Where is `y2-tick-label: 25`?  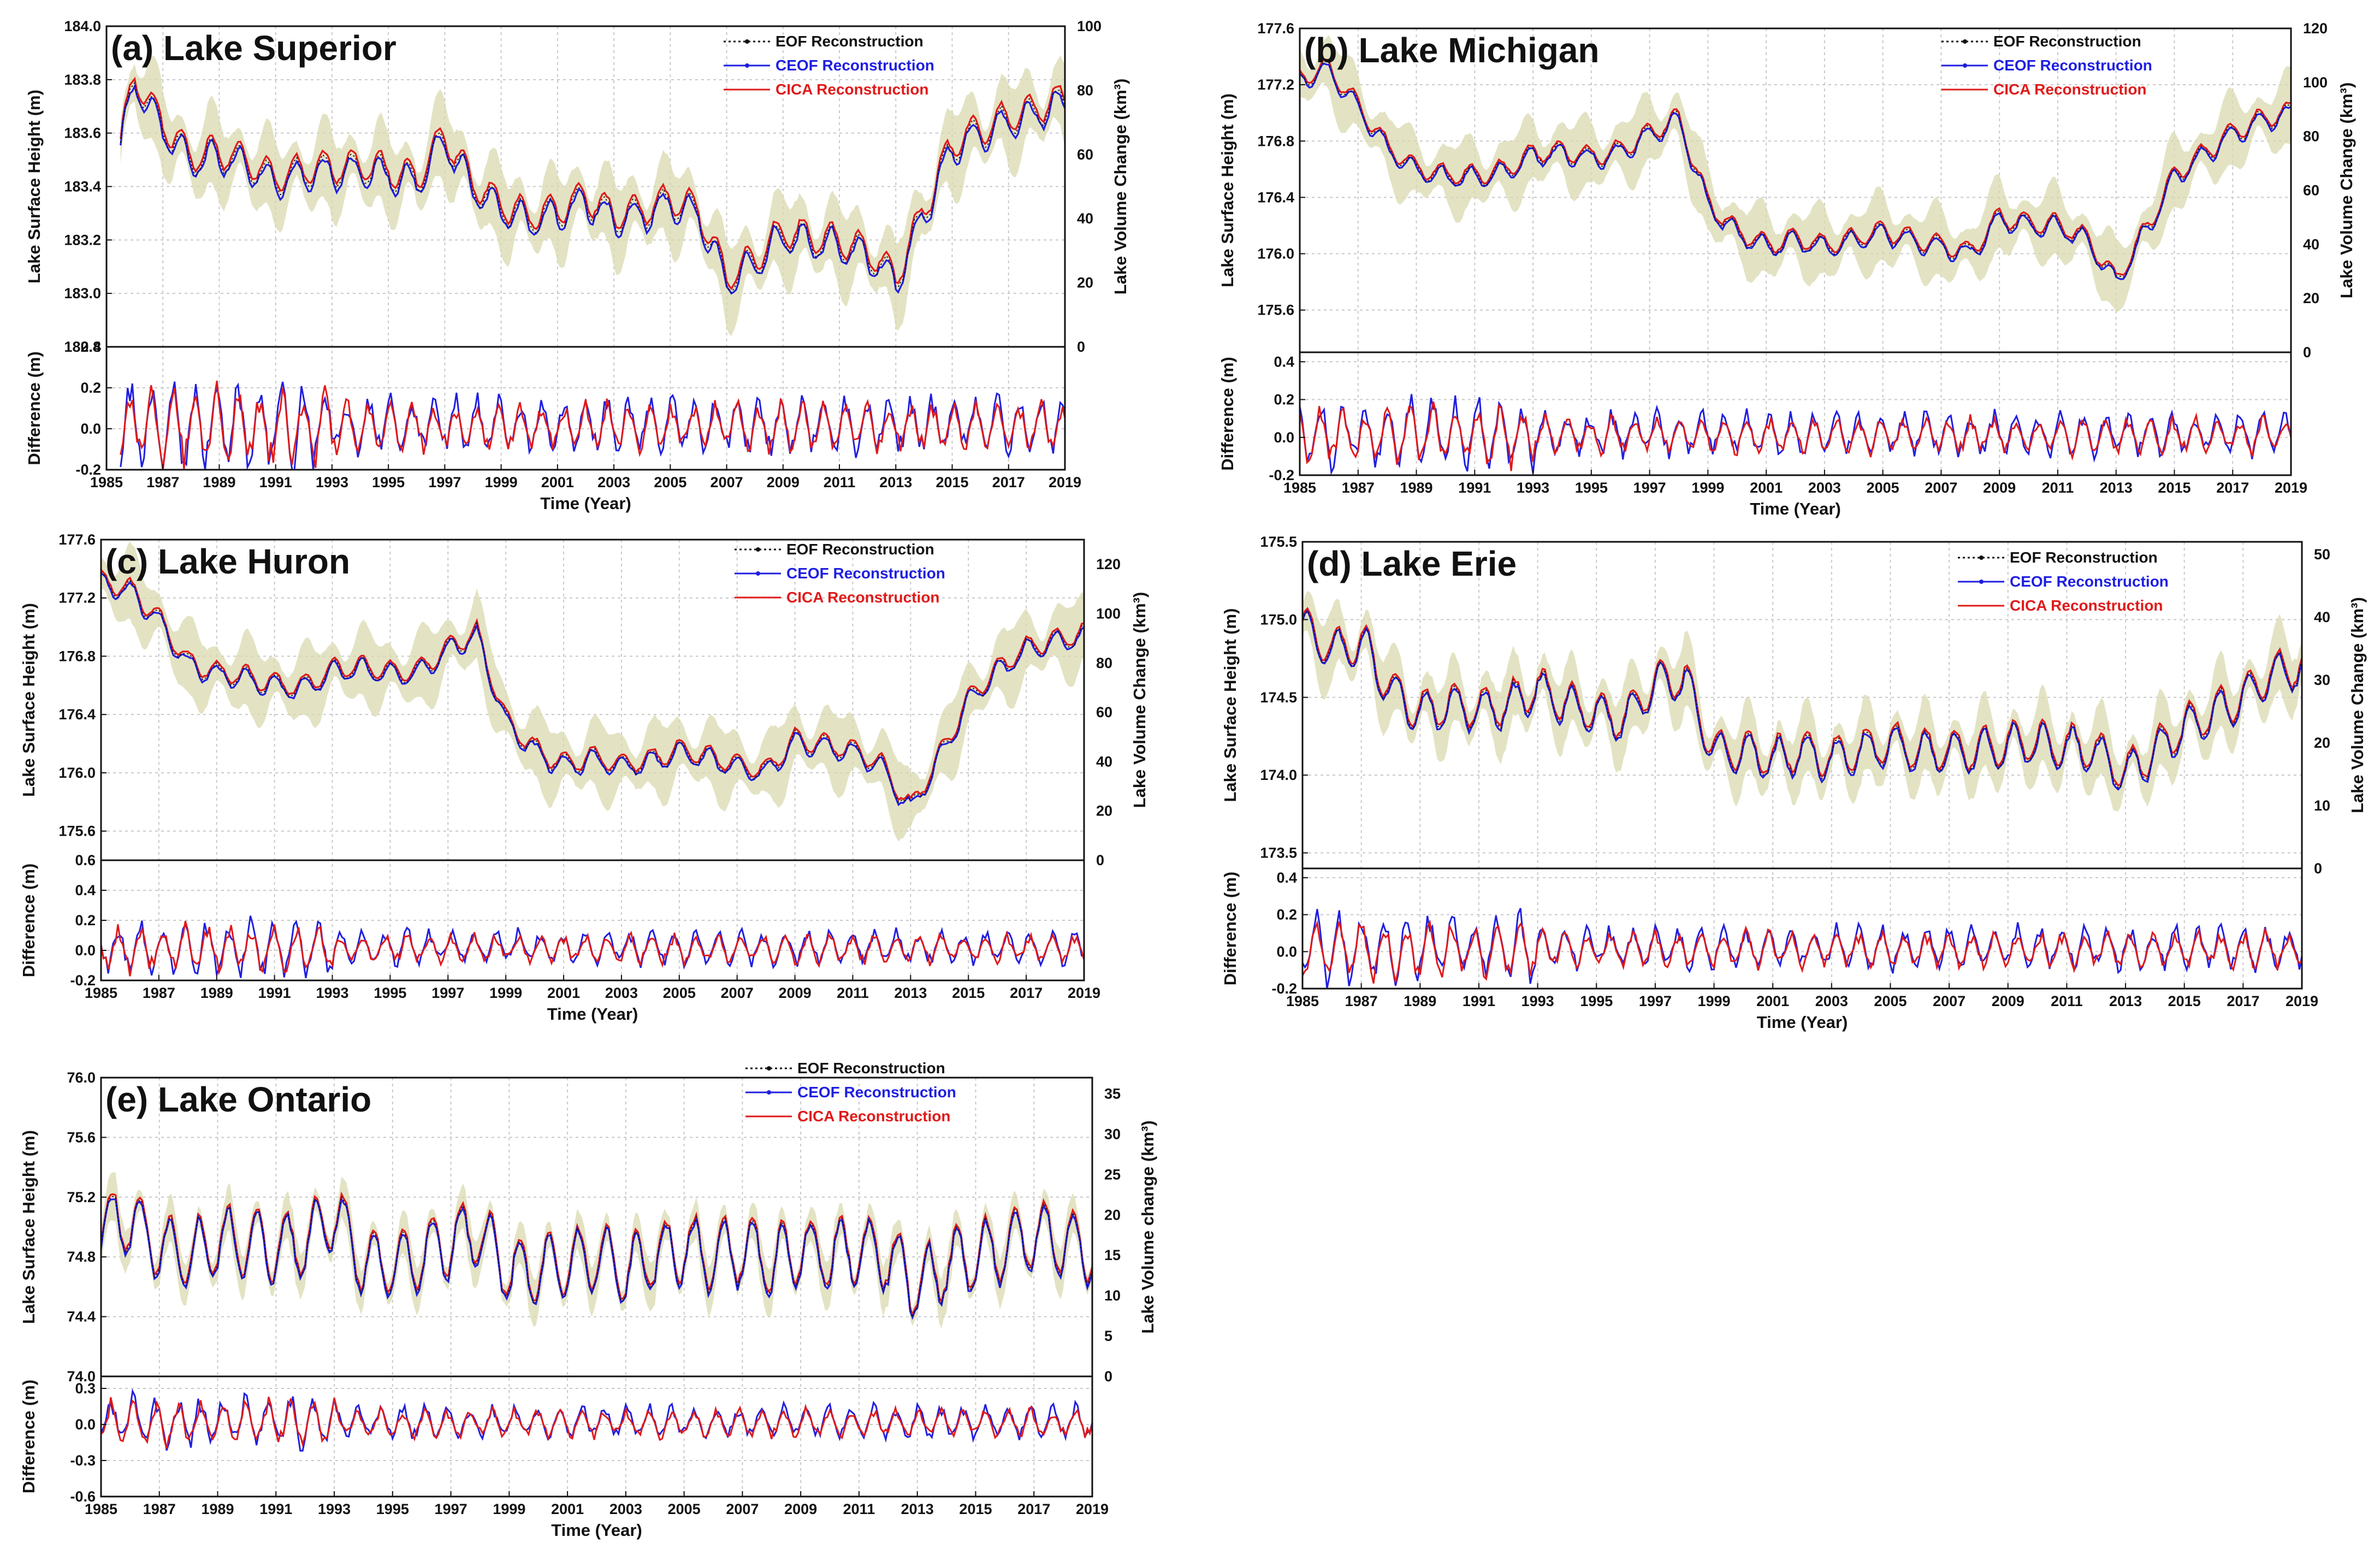 y2-tick-label: 25 is located at coordinates (1112, 1174).